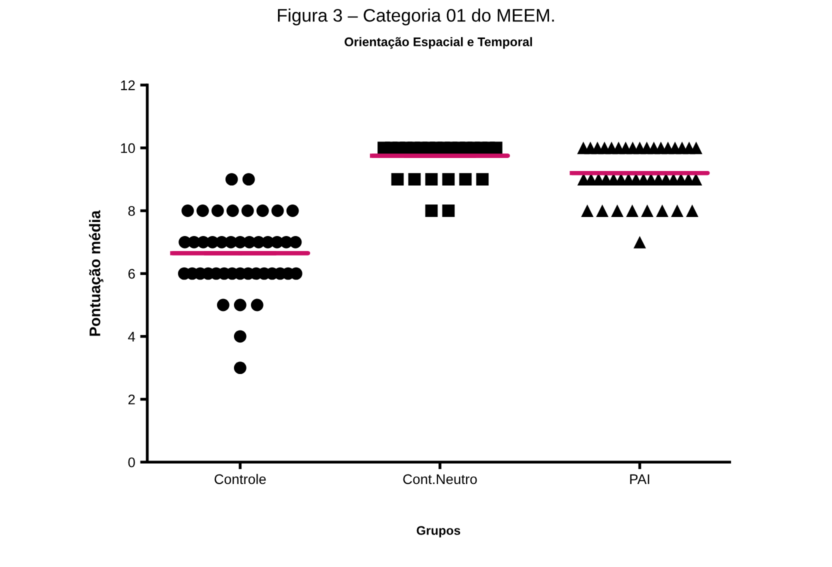  What do you see at coordinates (416, 17) in the screenshot?
I see `chart-subtitle: Figura 3 – Categoria 01 do MEEM.` at bounding box center [416, 17].